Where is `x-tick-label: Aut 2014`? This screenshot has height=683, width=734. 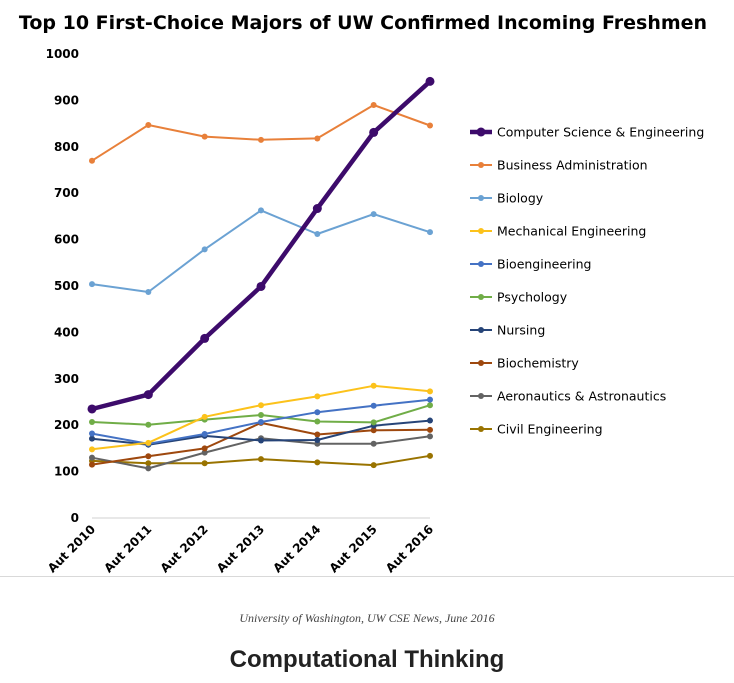 x-tick-label: Aut 2014 is located at coordinates (296, 548).